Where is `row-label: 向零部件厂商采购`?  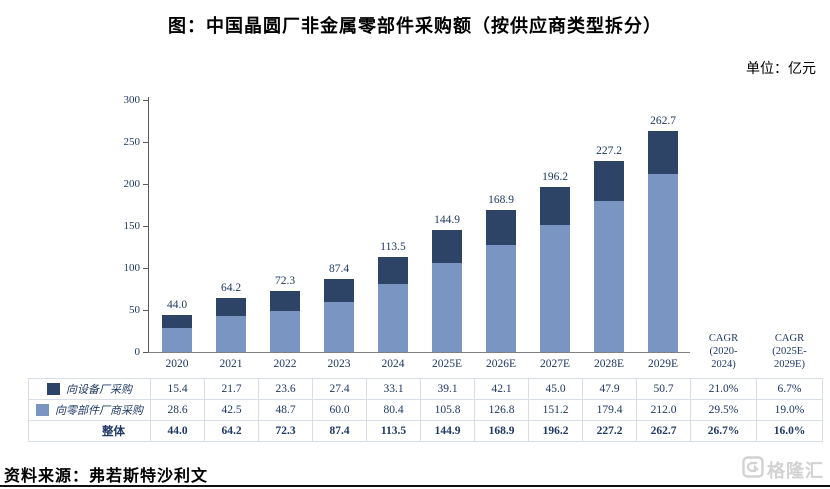
row-label: 向零部件厂商采购 is located at coordinates (99, 411).